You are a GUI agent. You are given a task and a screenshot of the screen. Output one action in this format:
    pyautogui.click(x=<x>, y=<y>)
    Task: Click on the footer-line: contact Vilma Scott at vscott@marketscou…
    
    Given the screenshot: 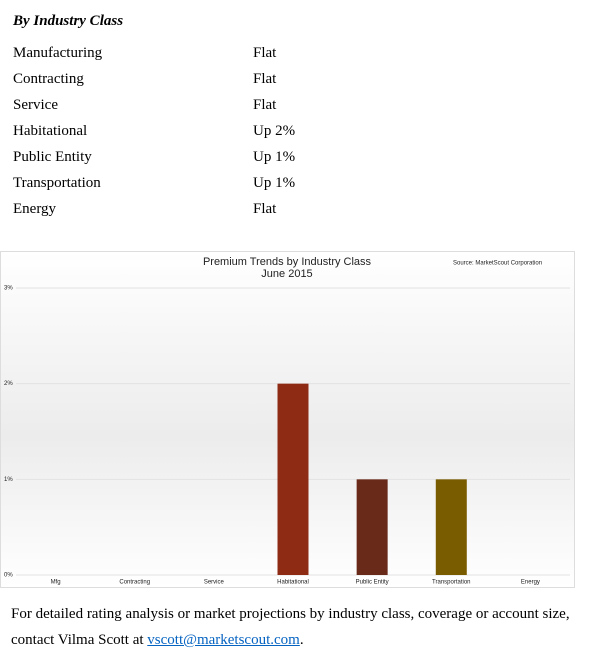 What is the action you would take?
    pyautogui.click(x=157, y=640)
    